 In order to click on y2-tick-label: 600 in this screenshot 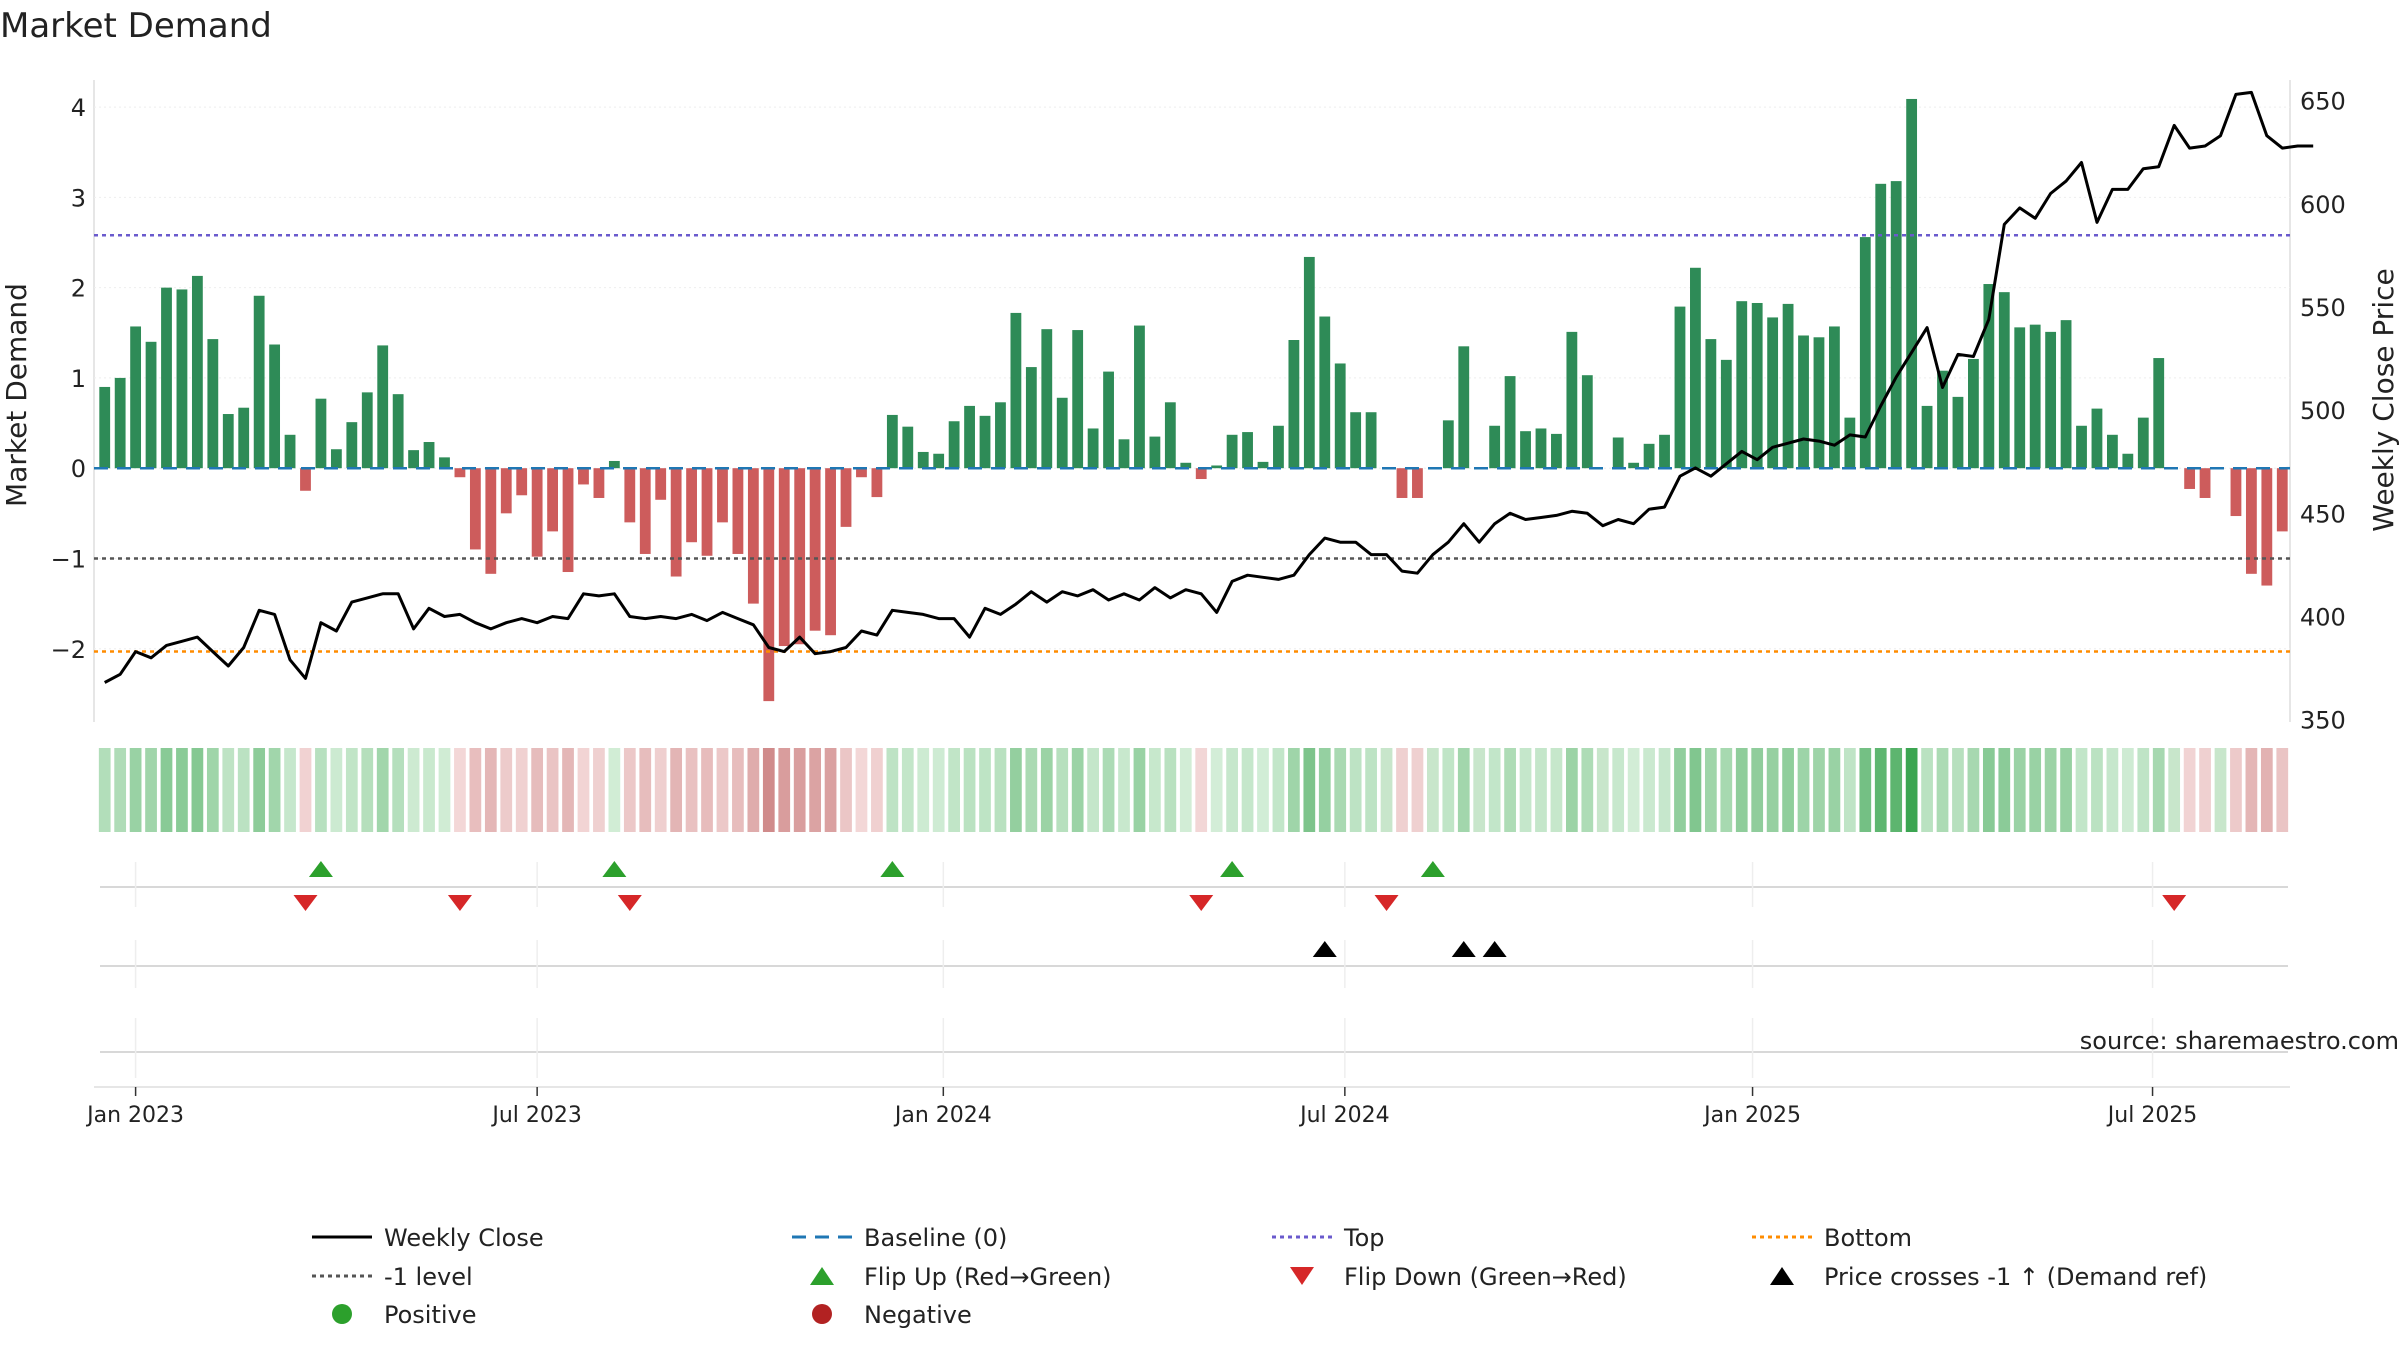, I will do `click(2323, 205)`.